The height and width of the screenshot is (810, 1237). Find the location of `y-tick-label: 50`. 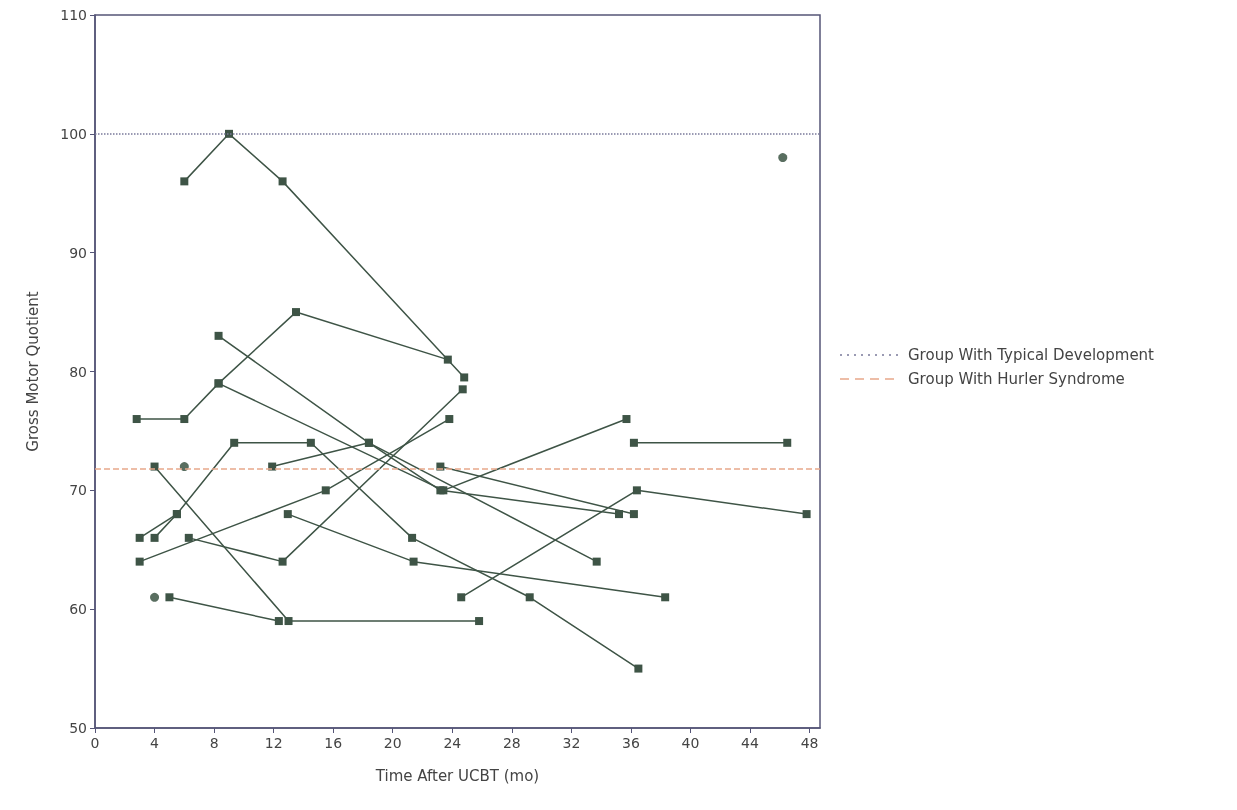

y-tick-label: 50 is located at coordinates (78, 728).